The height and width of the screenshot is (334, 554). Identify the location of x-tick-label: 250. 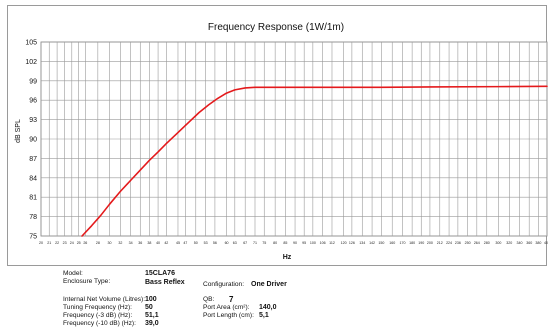
(468, 243).